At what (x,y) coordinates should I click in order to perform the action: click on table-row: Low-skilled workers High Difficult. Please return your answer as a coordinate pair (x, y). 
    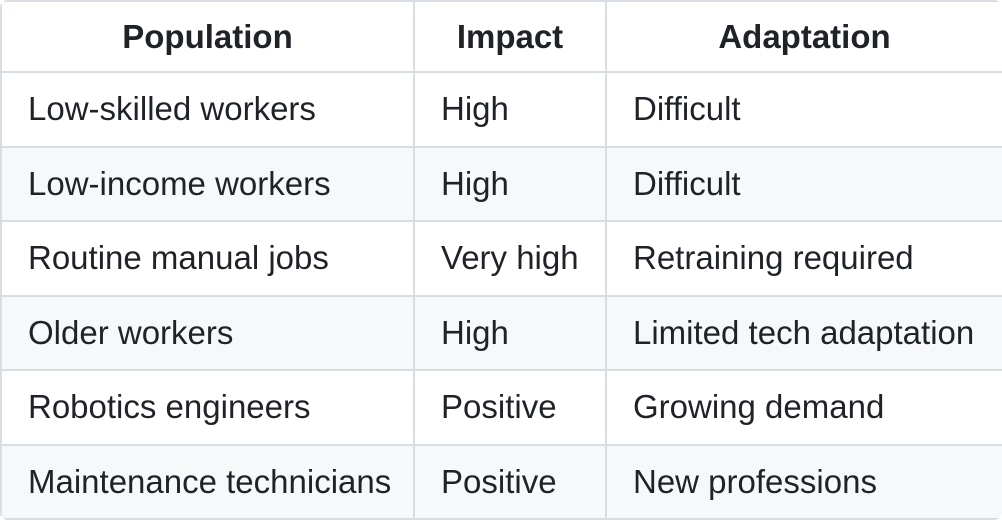
    Looking at the image, I should click on (501, 109).